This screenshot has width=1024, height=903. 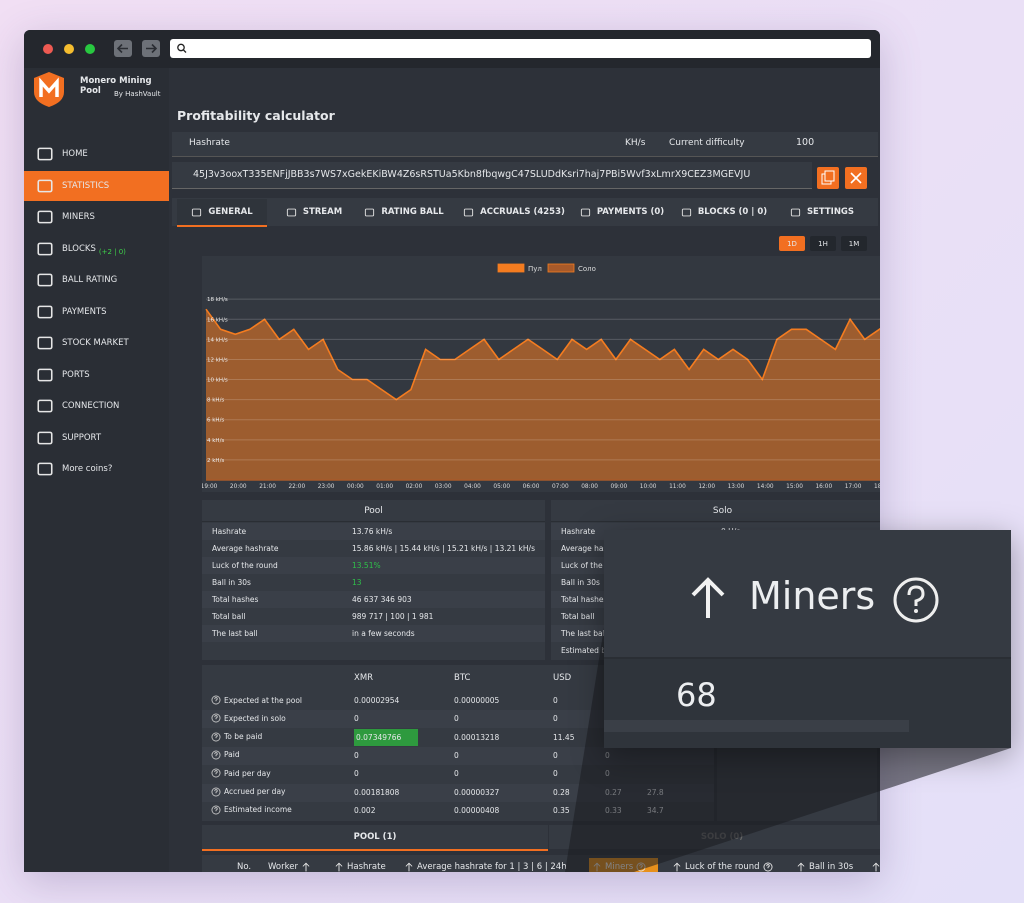 What do you see at coordinates (76, 374) in the screenshot?
I see `nav-label: PORTS` at bounding box center [76, 374].